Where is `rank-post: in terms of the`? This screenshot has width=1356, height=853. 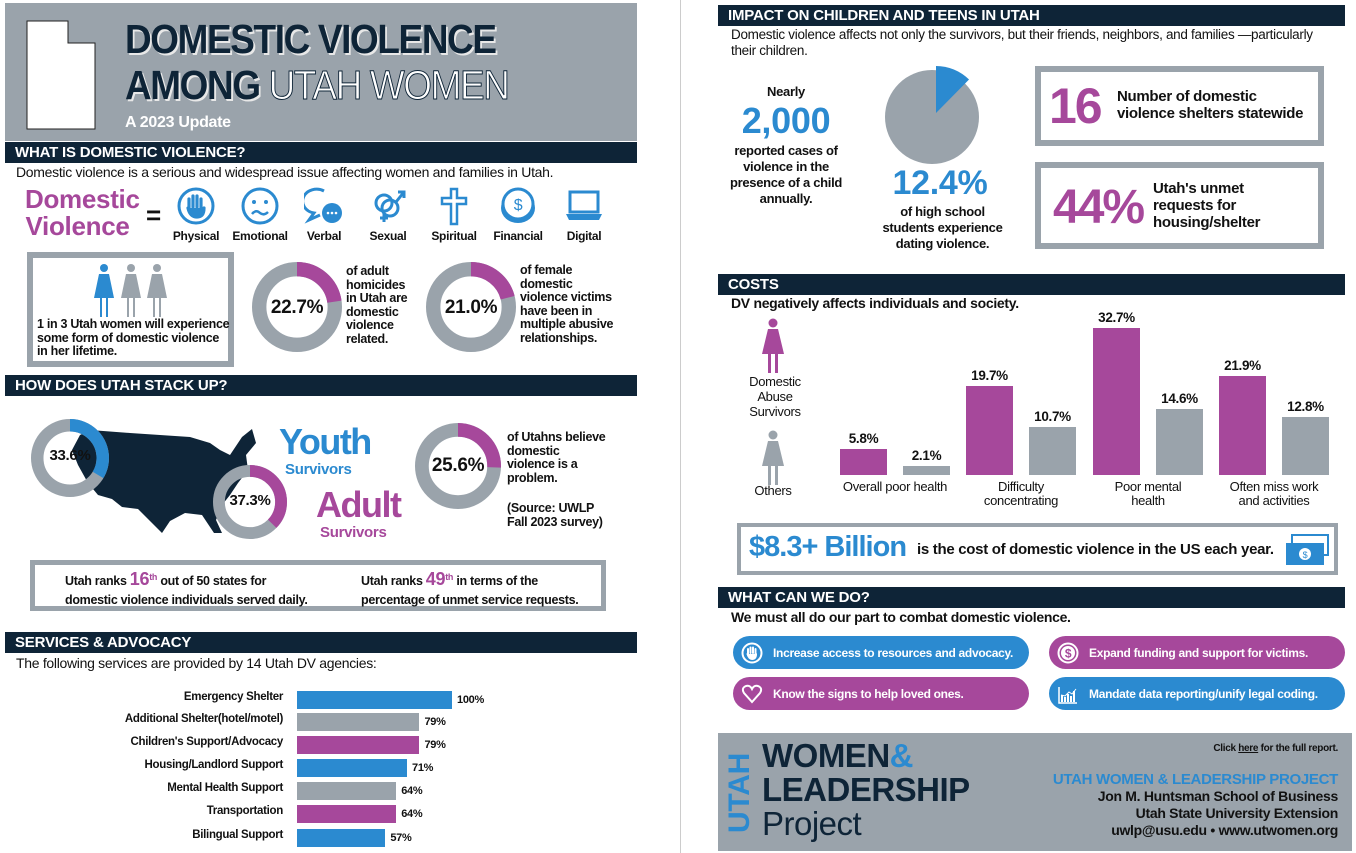 rank-post: in terms of the is located at coordinates (497, 581).